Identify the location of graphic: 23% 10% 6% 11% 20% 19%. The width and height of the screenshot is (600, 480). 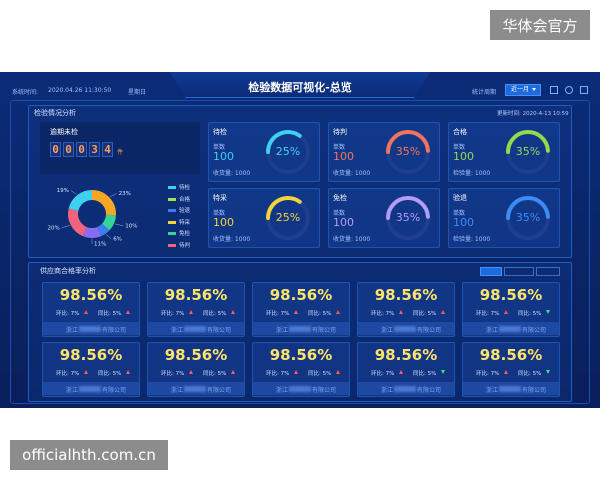
(93, 218).